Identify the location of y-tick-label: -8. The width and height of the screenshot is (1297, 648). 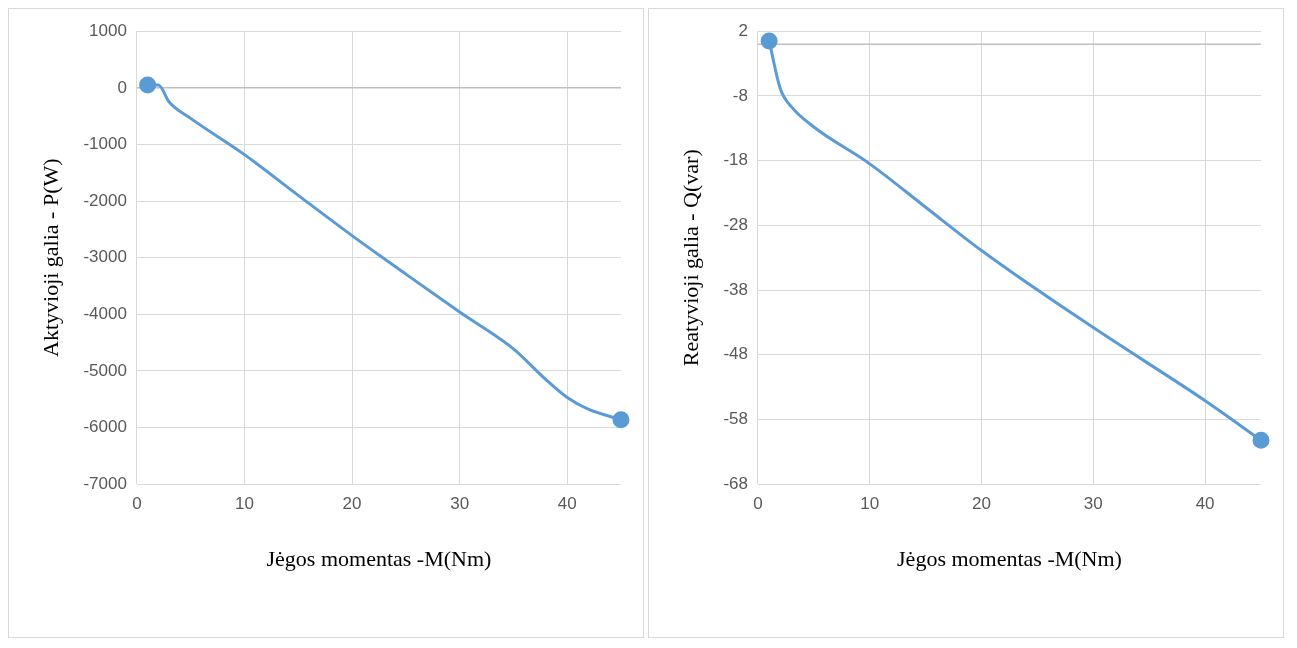
(740, 95).